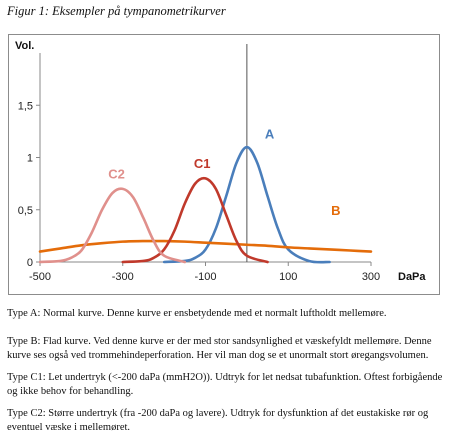 The height and width of the screenshot is (438, 449). I want to click on y-tick-label: 0,5, so click(25, 211).